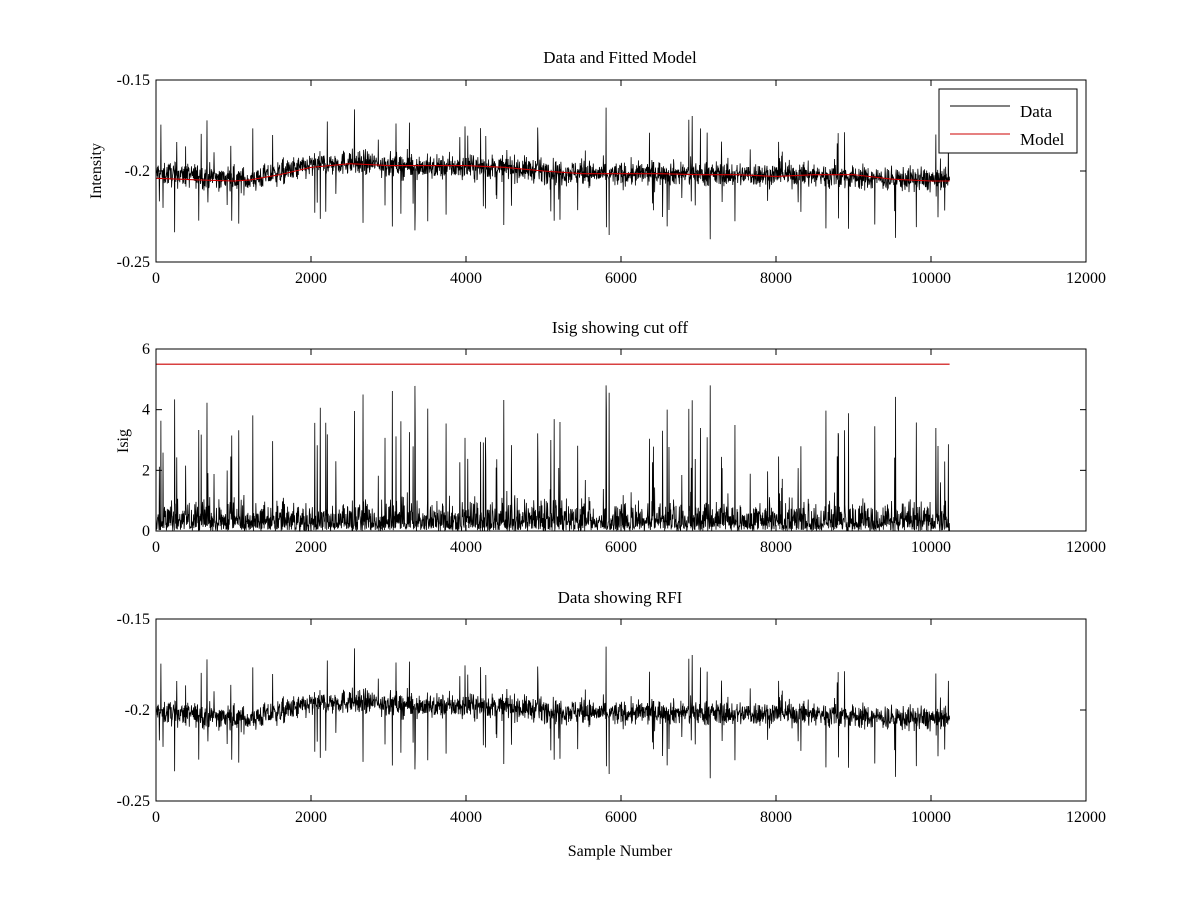 The image size is (1200, 900). I want to click on legend-label-data: Data, so click(1036, 111).